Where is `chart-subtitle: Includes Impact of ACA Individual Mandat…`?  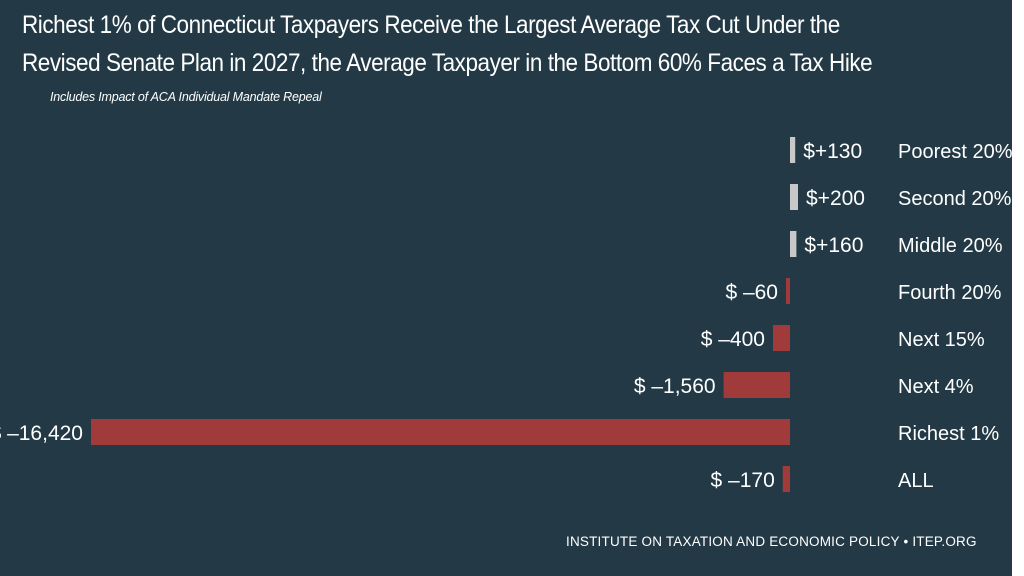
chart-subtitle: Includes Impact of ACA Individual Mandat… is located at coordinates (186, 97).